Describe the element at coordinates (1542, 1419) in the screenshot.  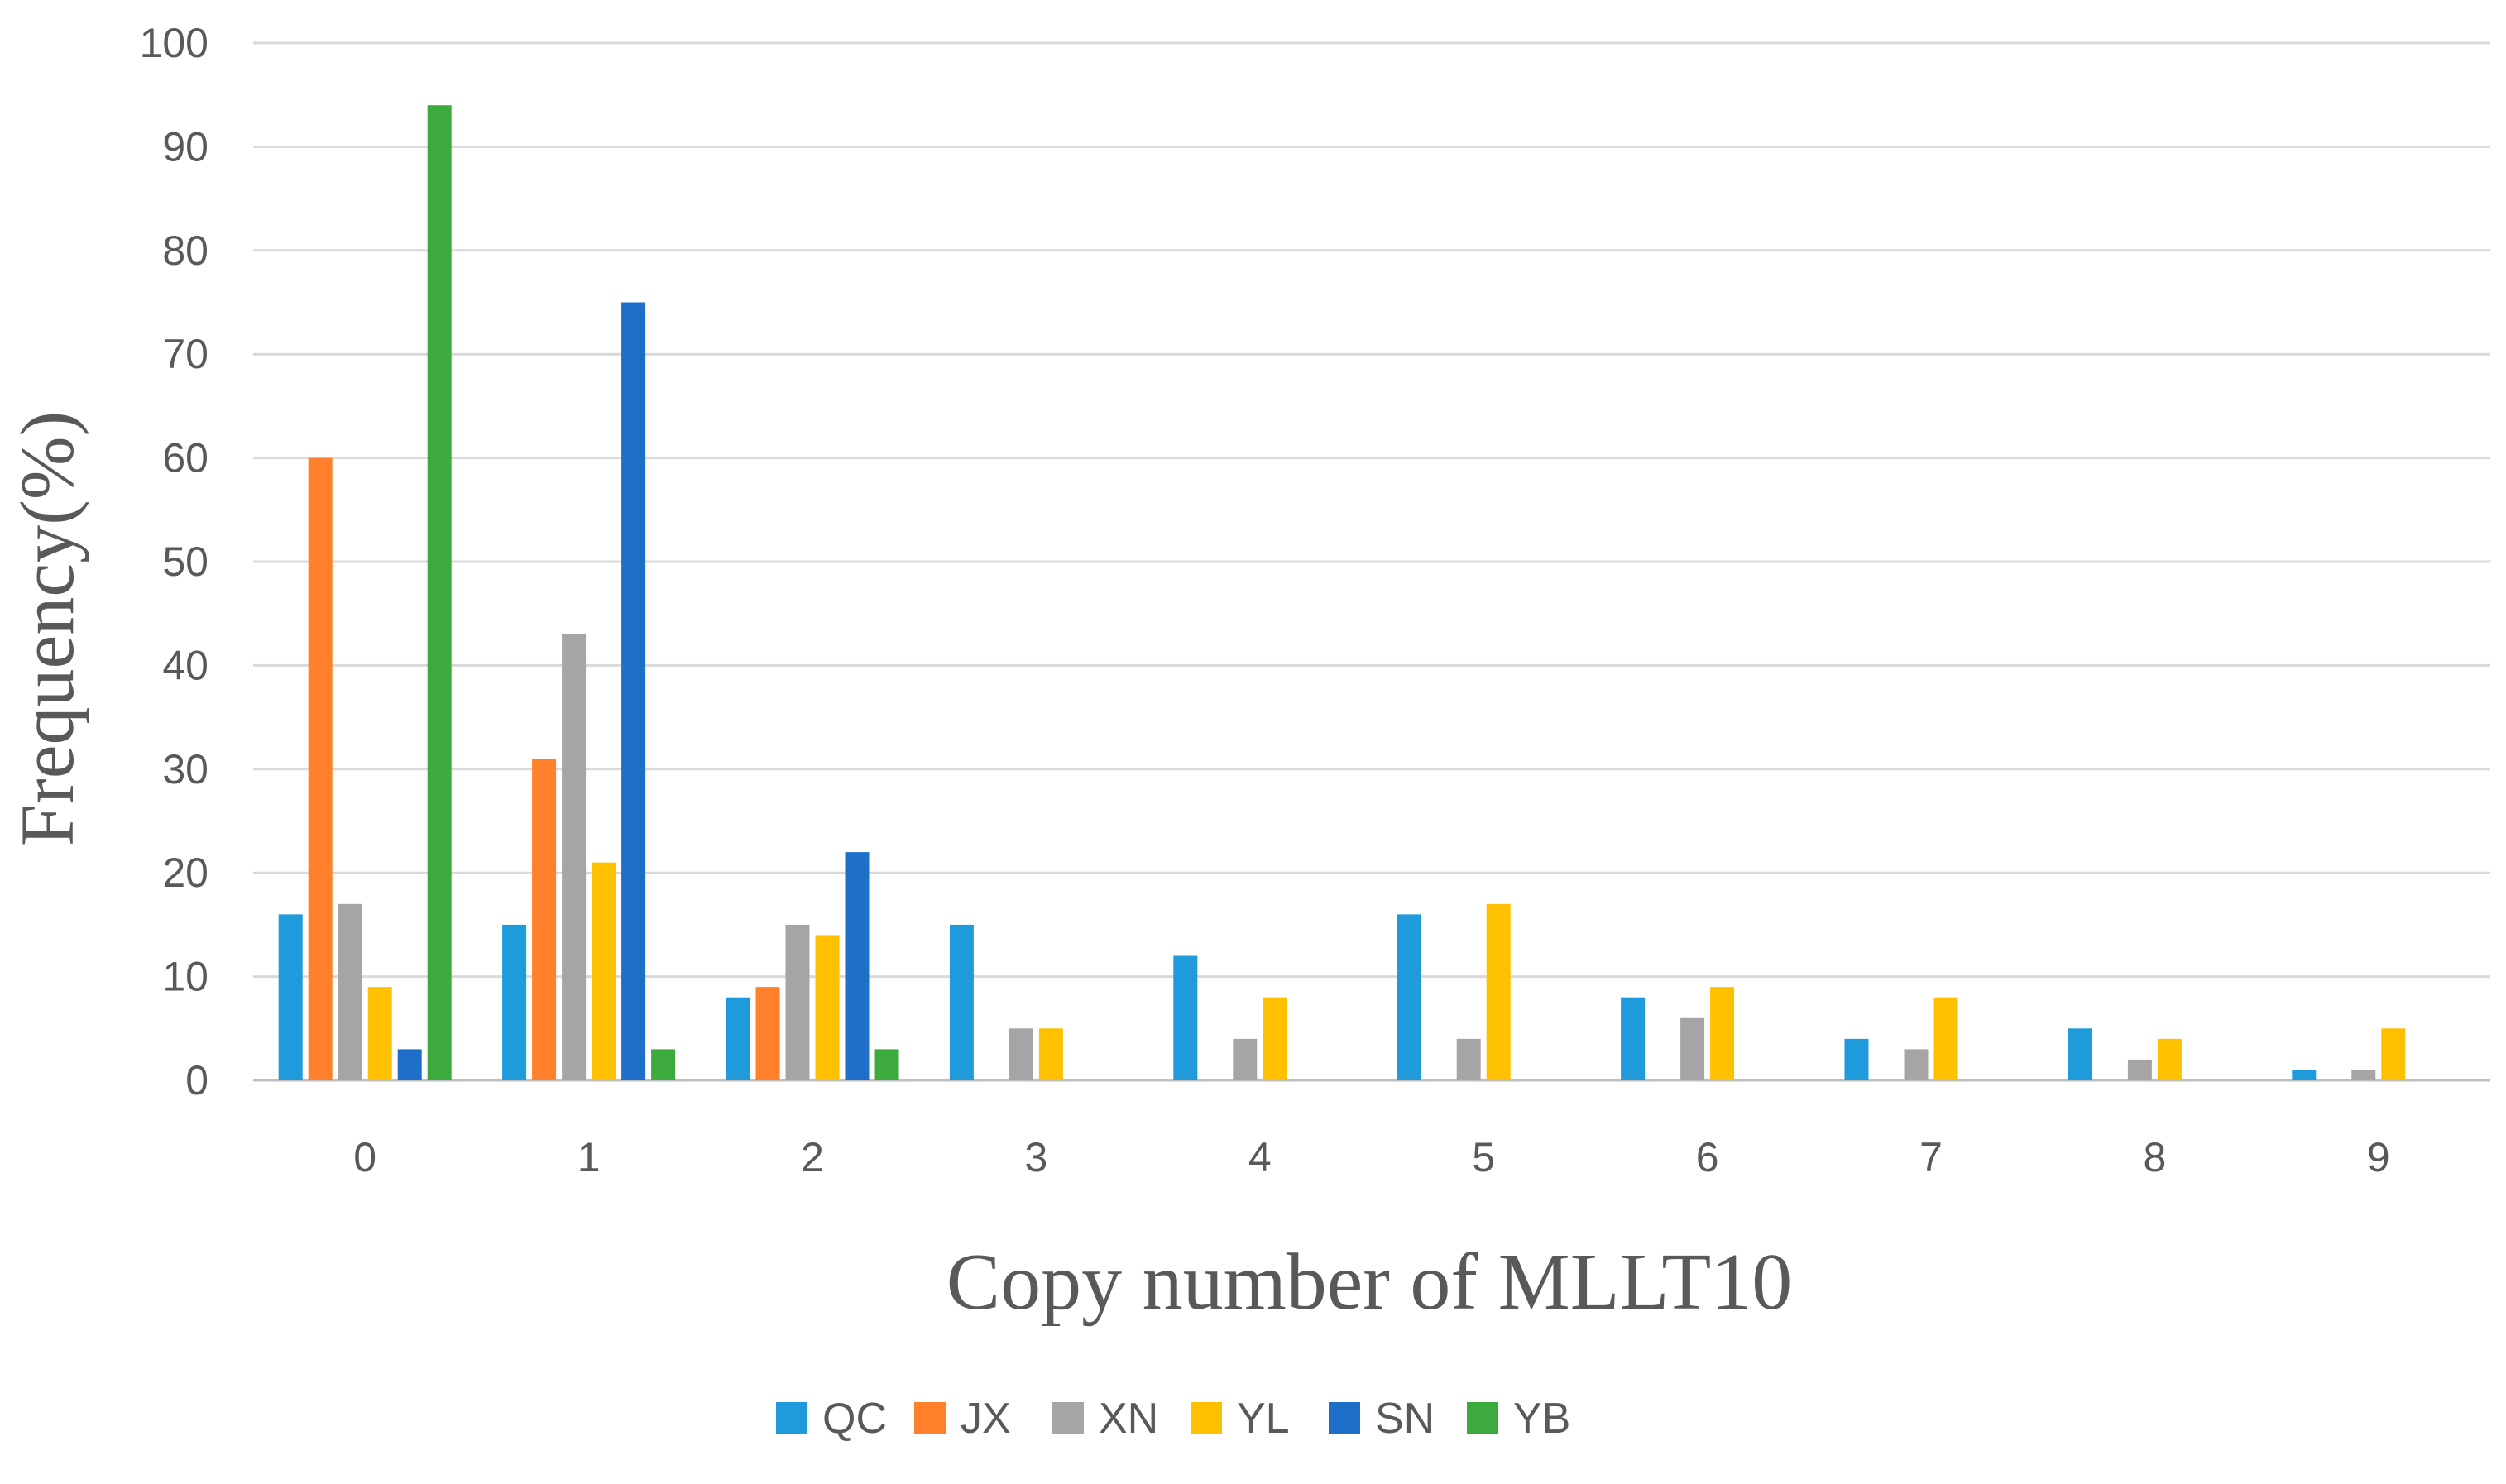
I see `legend-label-yb: YB` at that location.